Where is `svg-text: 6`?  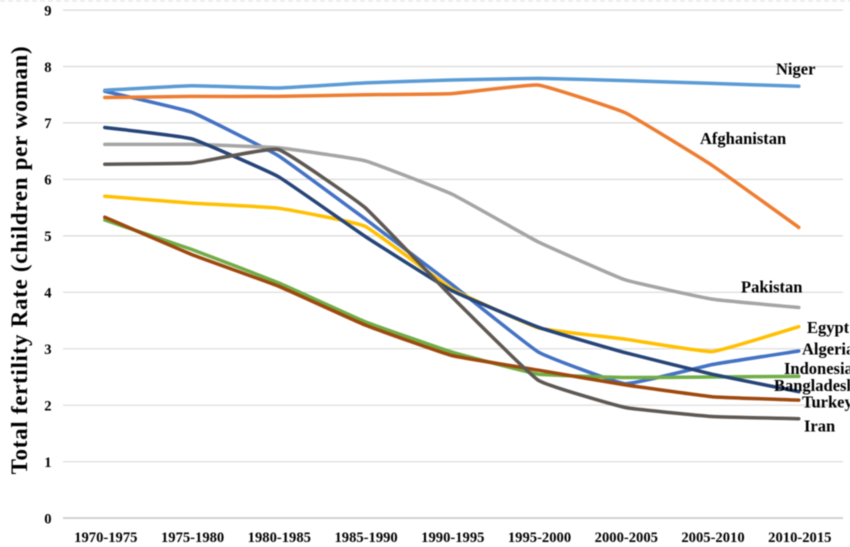 svg-text: 6 is located at coordinates (47, 181).